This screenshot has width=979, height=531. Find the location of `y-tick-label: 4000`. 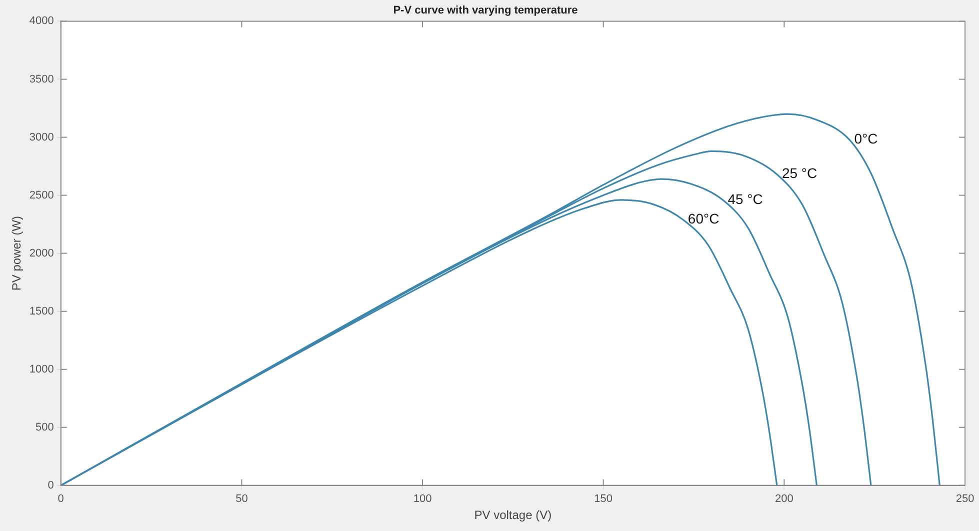

y-tick-label: 4000 is located at coordinates (41, 21).